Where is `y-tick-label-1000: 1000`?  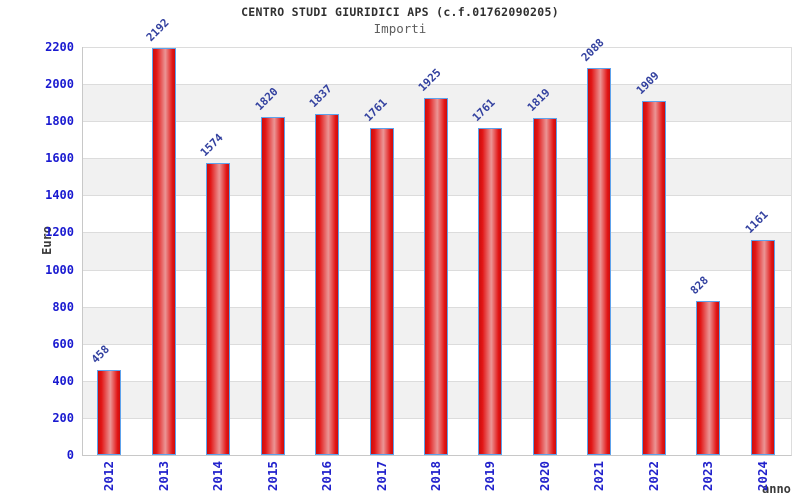
y-tick-label-1000: 1000 is located at coordinates (59, 269).